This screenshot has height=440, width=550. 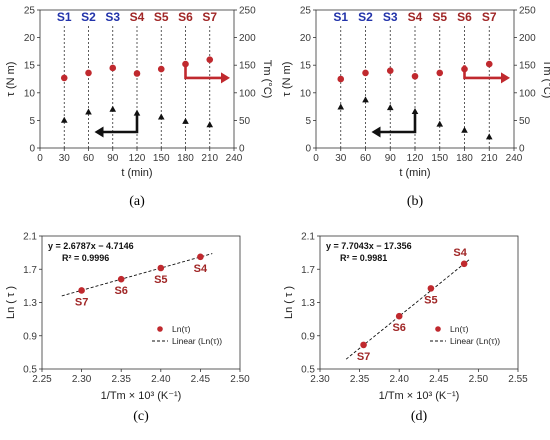 What do you see at coordinates (360, 379) in the screenshot?
I see `x-tick-label: 2.35` at bounding box center [360, 379].